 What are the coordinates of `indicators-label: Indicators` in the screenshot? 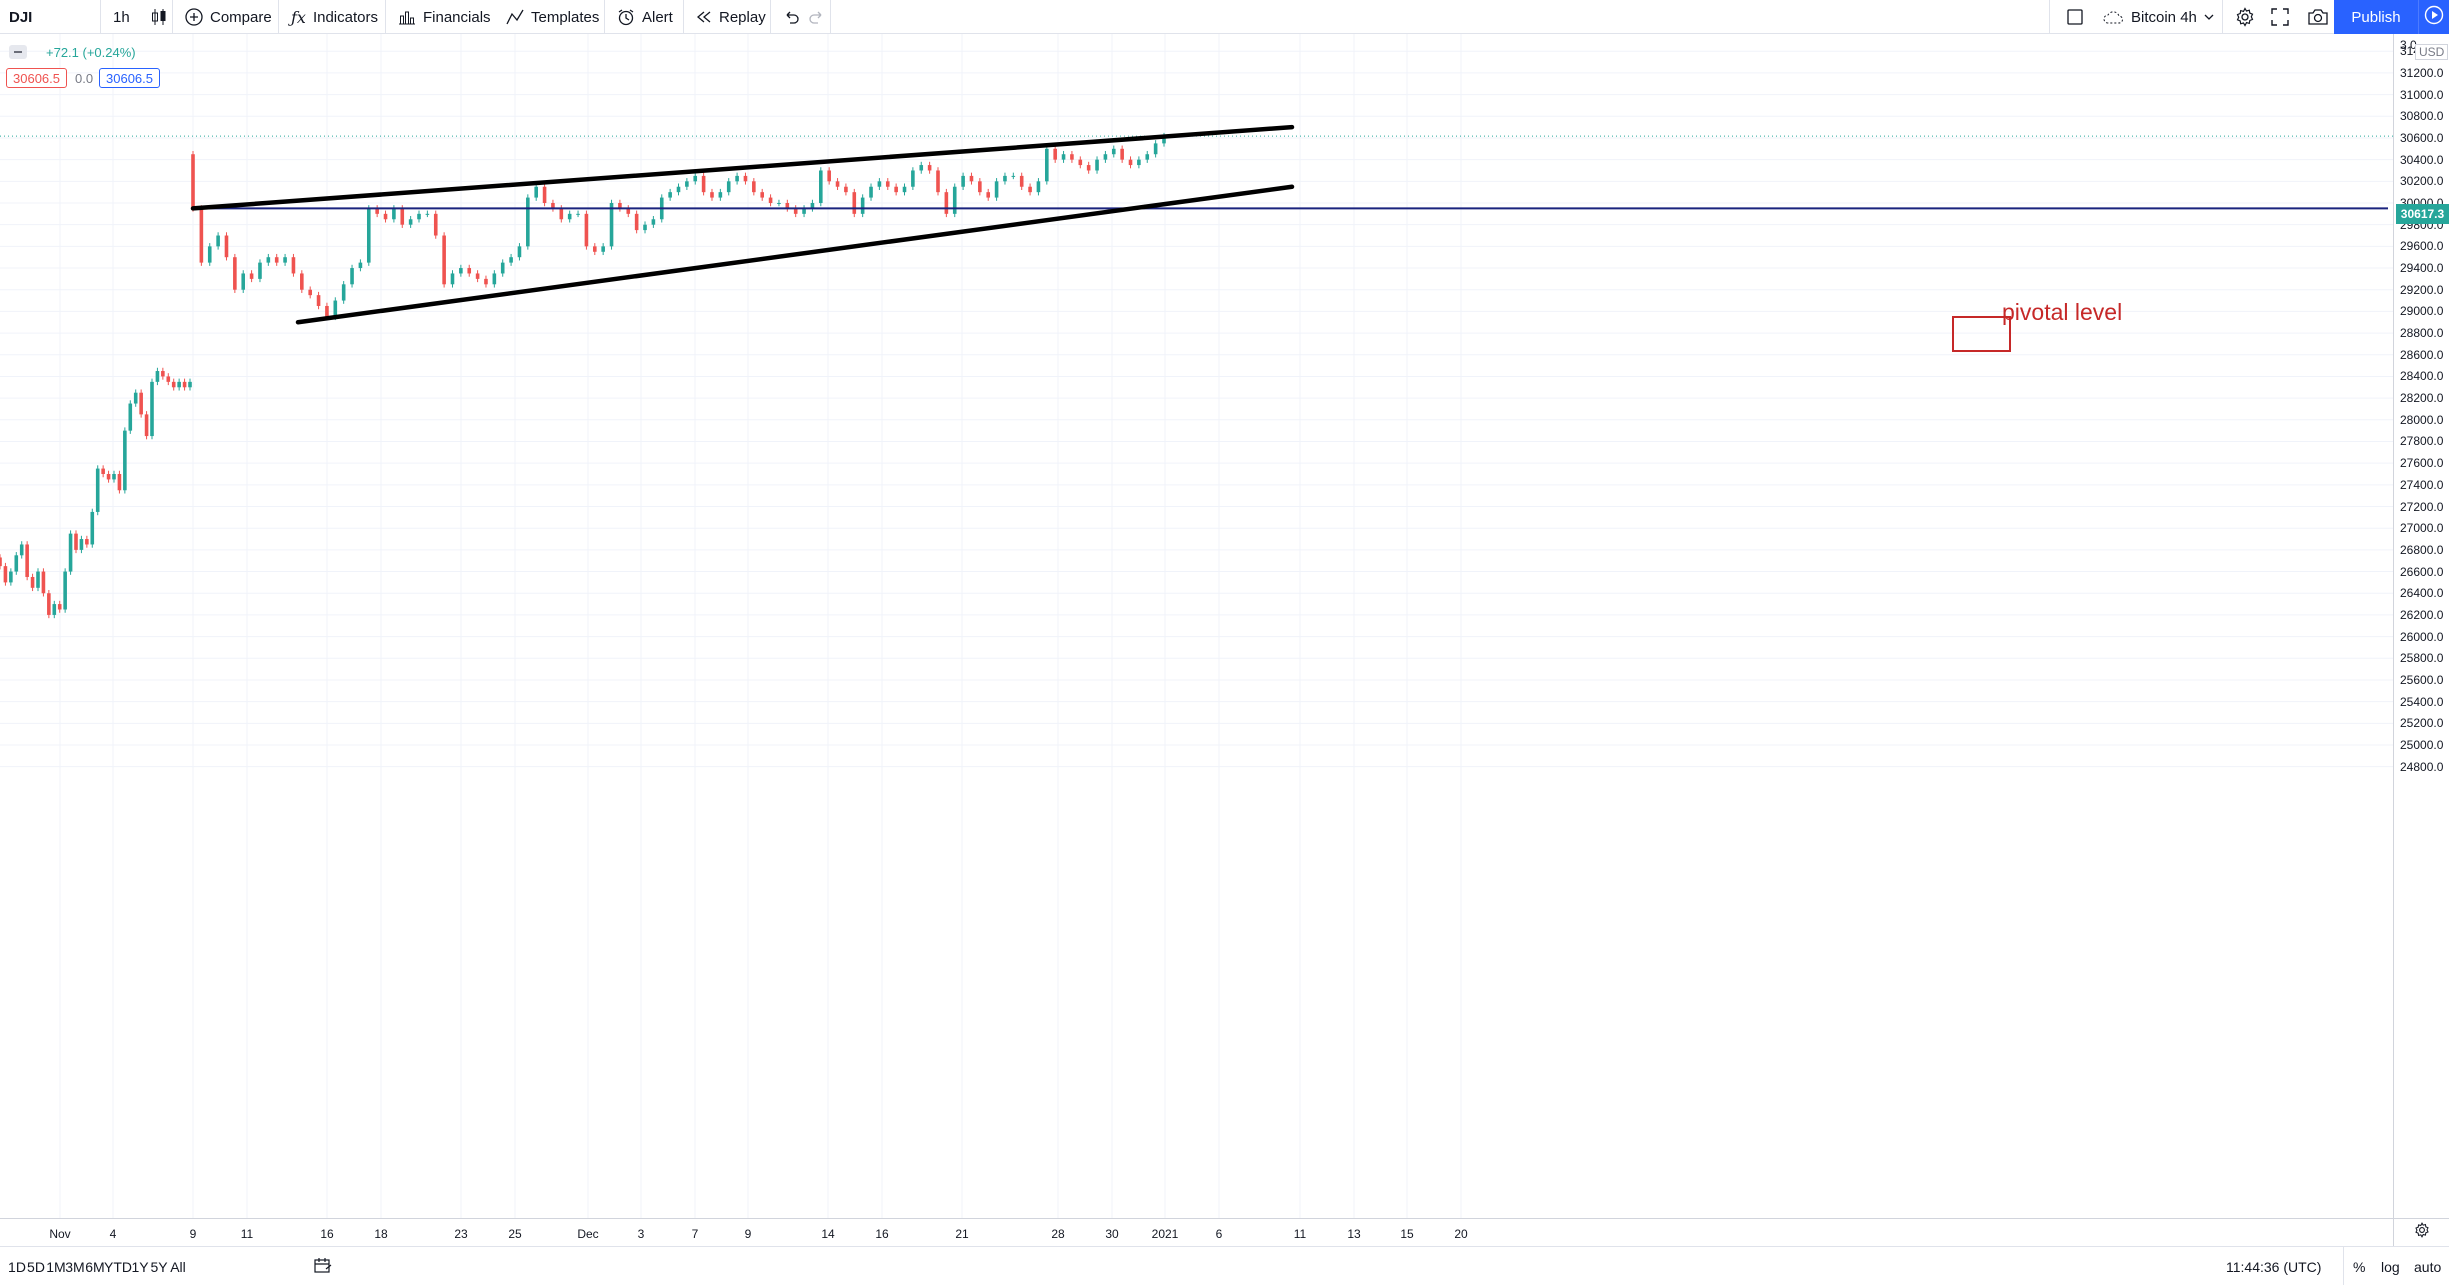 It's located at (345, 17).